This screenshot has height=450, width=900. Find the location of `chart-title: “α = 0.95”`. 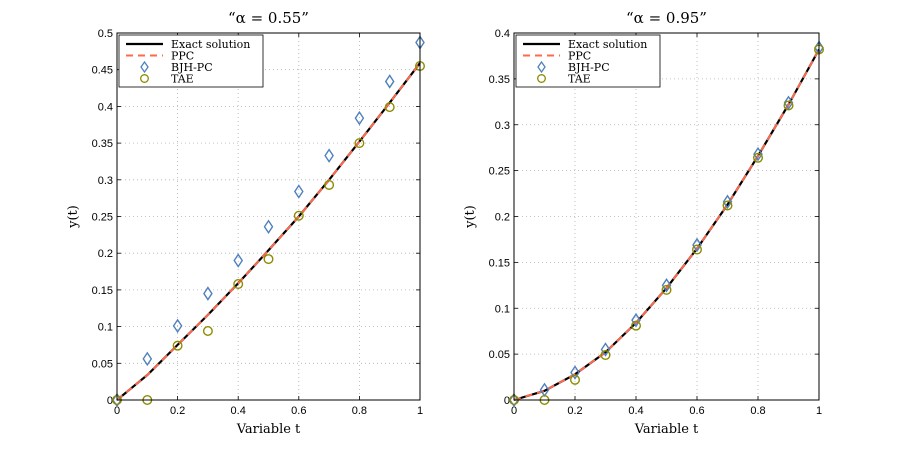

chart-title: “α = 0.95” is located at coordinates (666, 18).